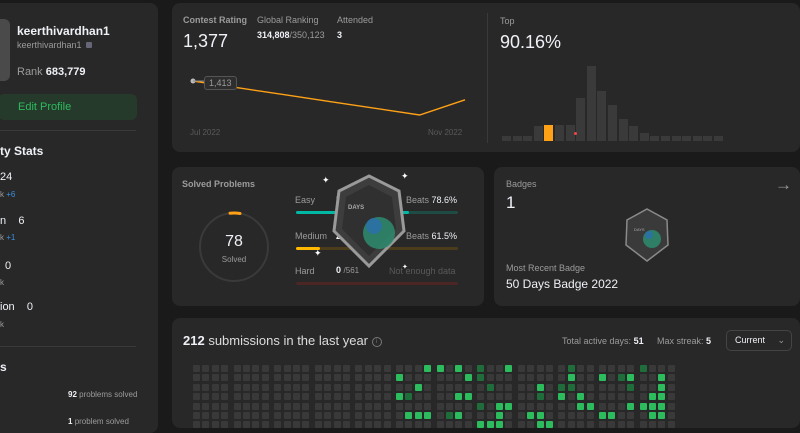 The height and width of the screenshot is (433, 800). I want to click on arrow-right-icon: →, so click(783, 184).